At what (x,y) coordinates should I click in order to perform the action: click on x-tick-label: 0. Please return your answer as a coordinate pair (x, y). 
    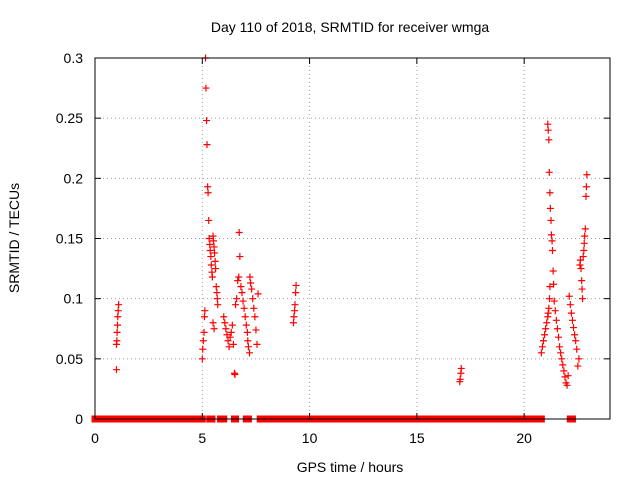
    Looking at the image, I should click on (95, 438).